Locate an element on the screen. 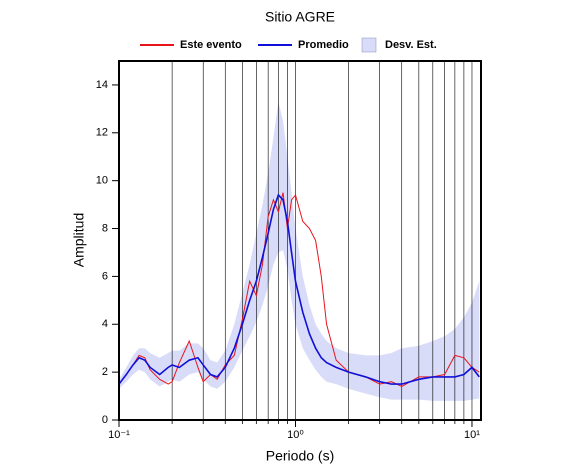 This screenshot has width=586, height=475. y-tick-label: 0 is located at coordinates (105, 420).